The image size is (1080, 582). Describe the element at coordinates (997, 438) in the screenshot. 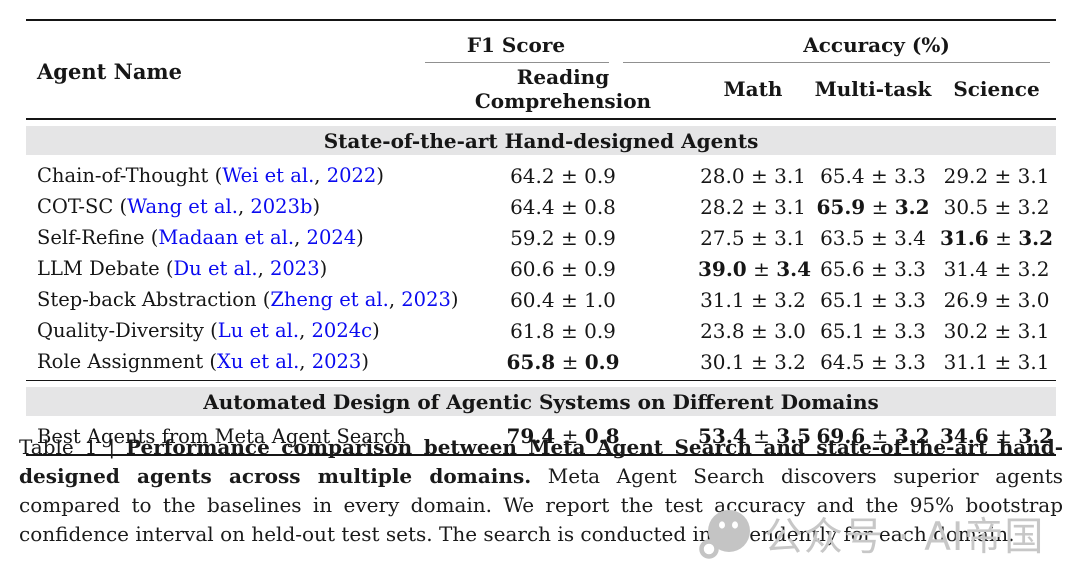

I see `value-cell: 34.6 ± 3.2` at that location.